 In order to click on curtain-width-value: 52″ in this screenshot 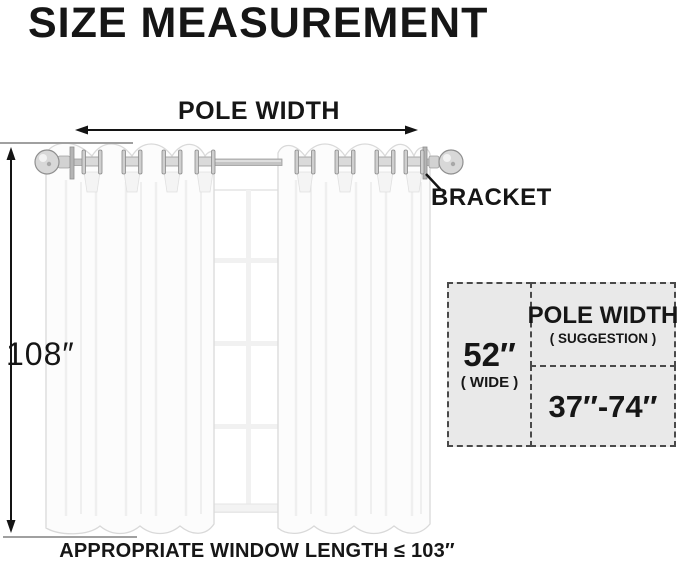, I will do `click(489, 354)`.